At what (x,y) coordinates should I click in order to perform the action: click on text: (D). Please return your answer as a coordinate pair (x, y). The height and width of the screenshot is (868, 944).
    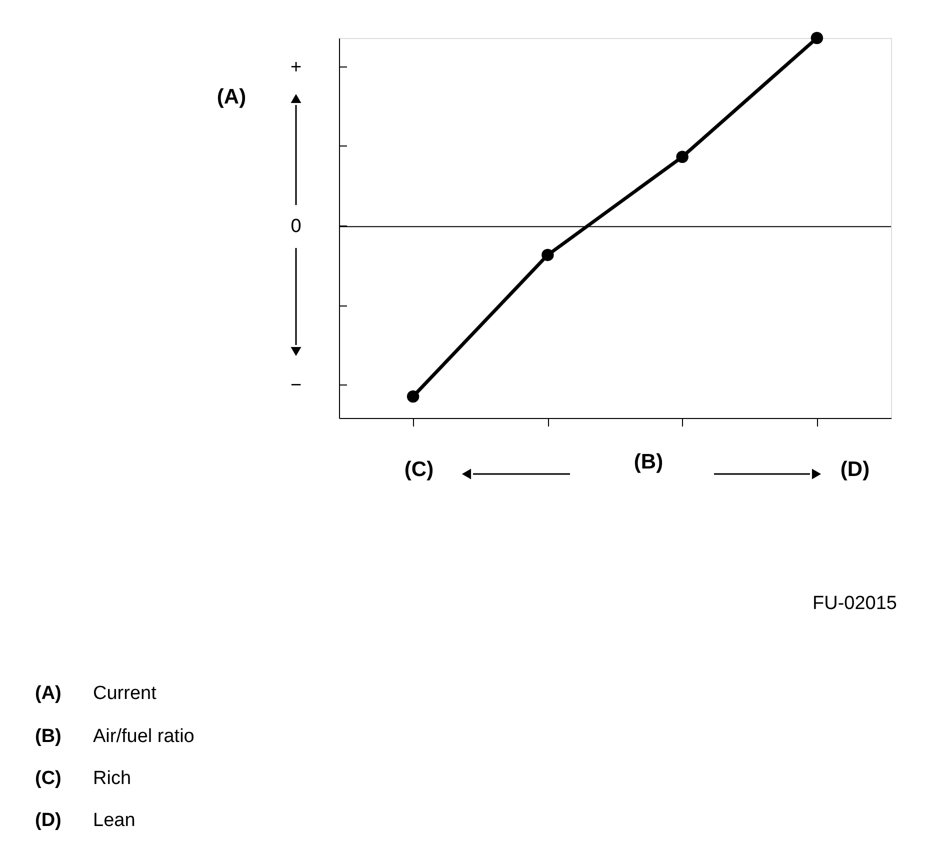
    Looking at the image, I should click on (855, 469).